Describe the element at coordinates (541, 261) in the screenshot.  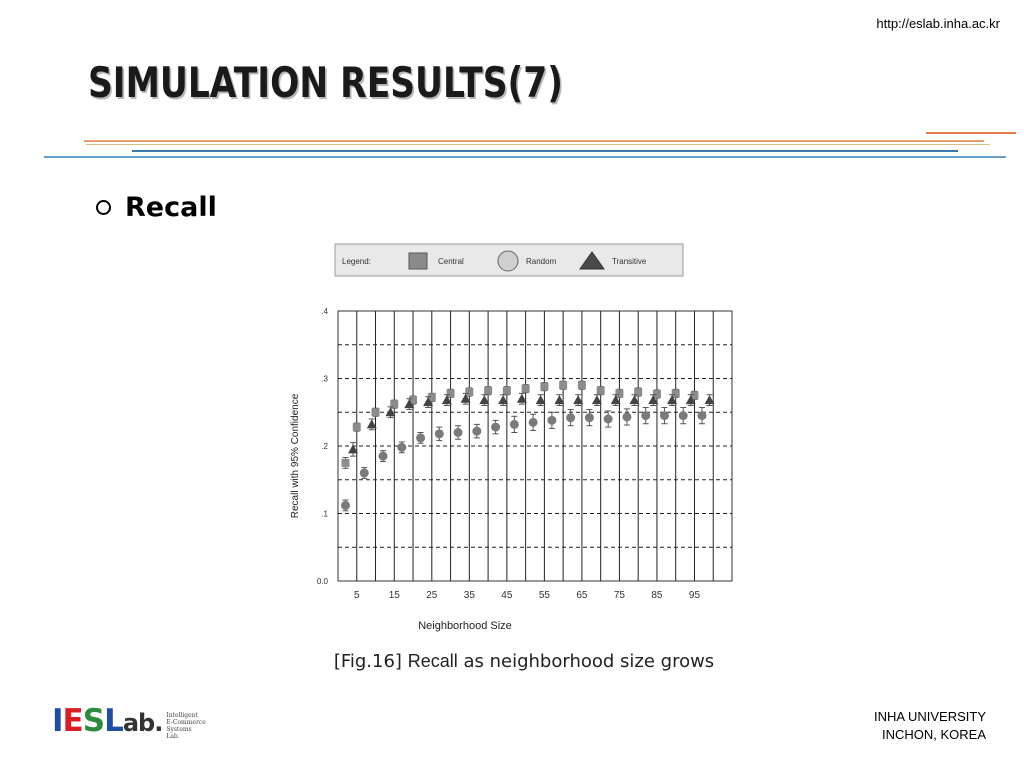
I see `legend-label: Random` at that location.